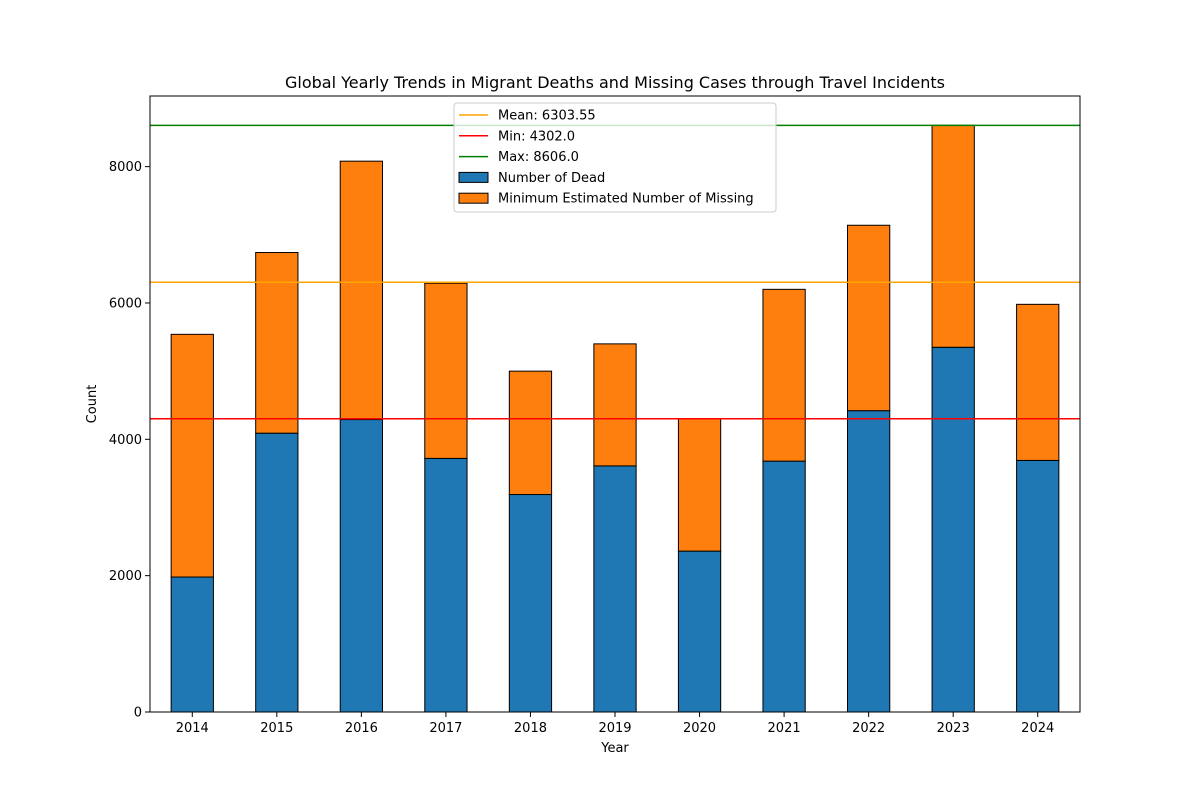 This screenshot has height=800, width=1200. What do you see at coordinates (192, 728) in the screenshot?
I see `x-tick-label: 2014` at bounding box center [192, 728].